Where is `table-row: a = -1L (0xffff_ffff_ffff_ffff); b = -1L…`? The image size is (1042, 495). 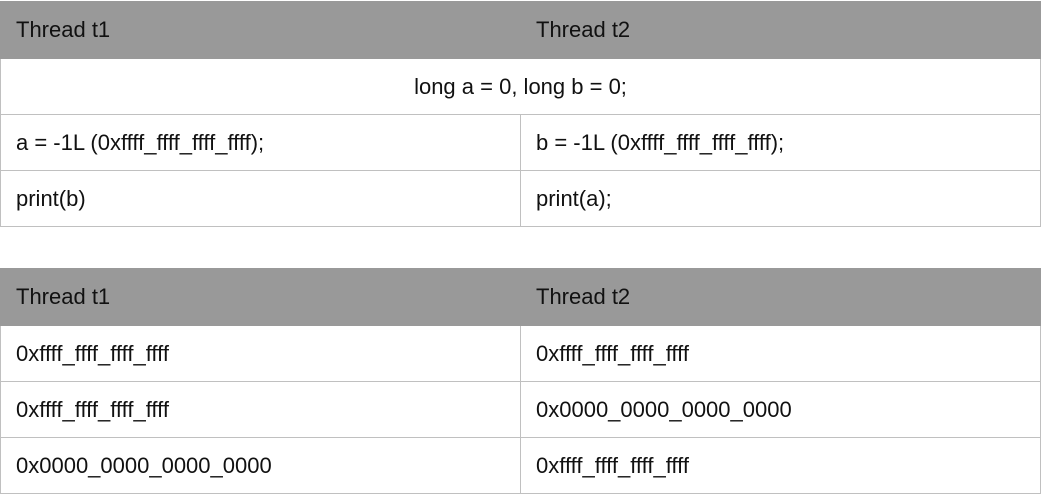
table-row: a = -1L (0xffff_ffff_ffff_ffff); b = -1L… is located at coordinates (520, 142).